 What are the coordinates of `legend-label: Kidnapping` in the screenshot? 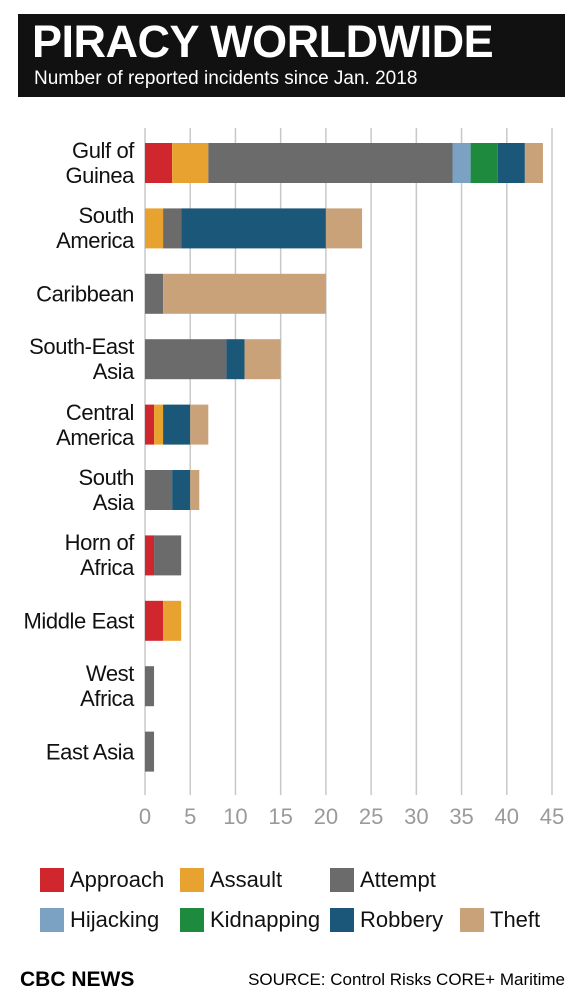 It's located at (265, 919).